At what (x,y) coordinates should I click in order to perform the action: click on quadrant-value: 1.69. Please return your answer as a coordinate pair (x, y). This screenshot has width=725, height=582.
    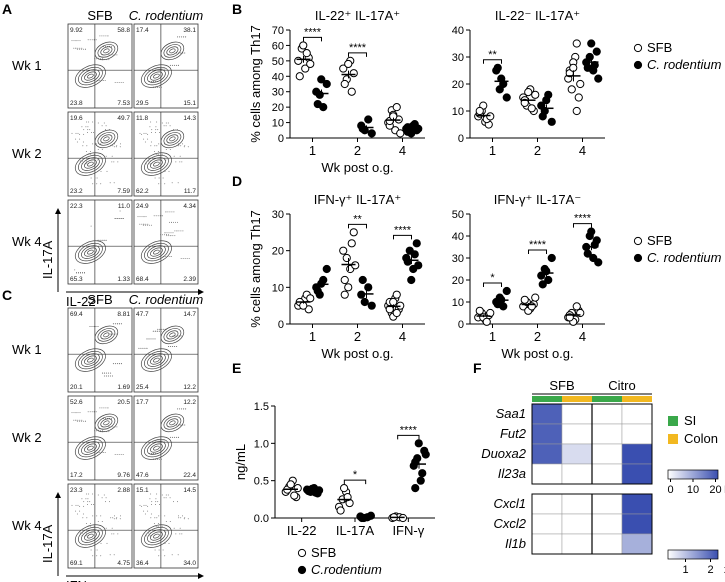
    Looking at the image, I should click on (123, 387).